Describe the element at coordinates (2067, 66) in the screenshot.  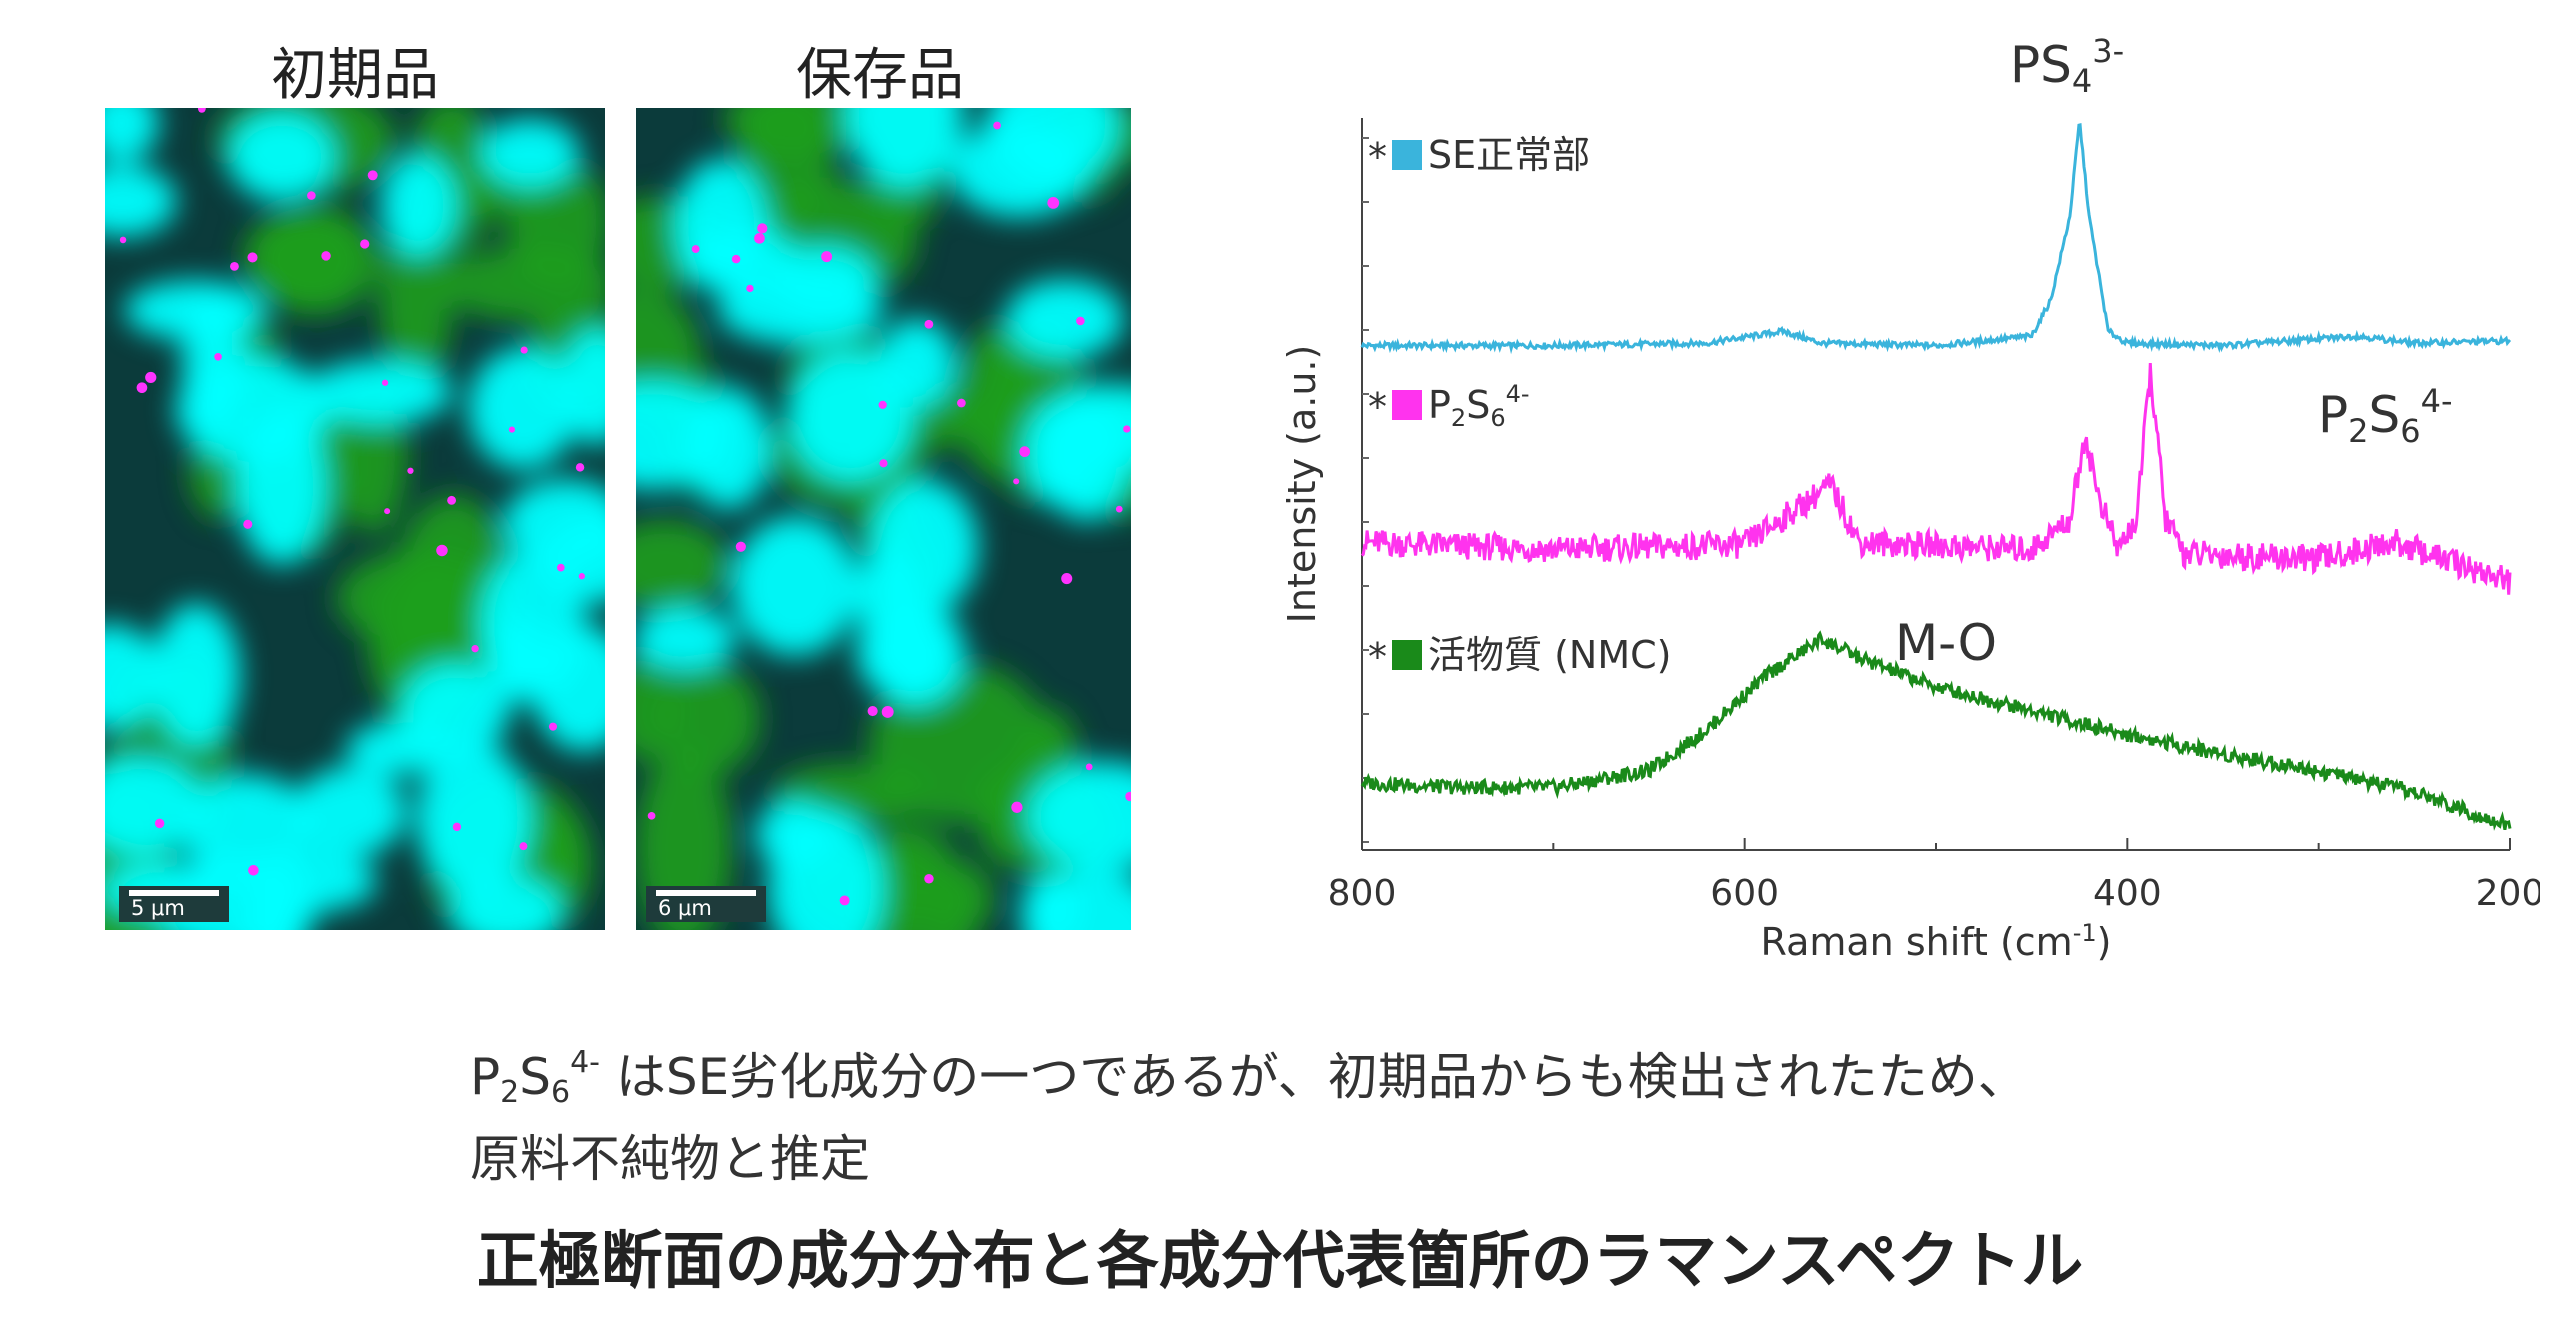
I see `annotation-ps4: PS43-` at that location.